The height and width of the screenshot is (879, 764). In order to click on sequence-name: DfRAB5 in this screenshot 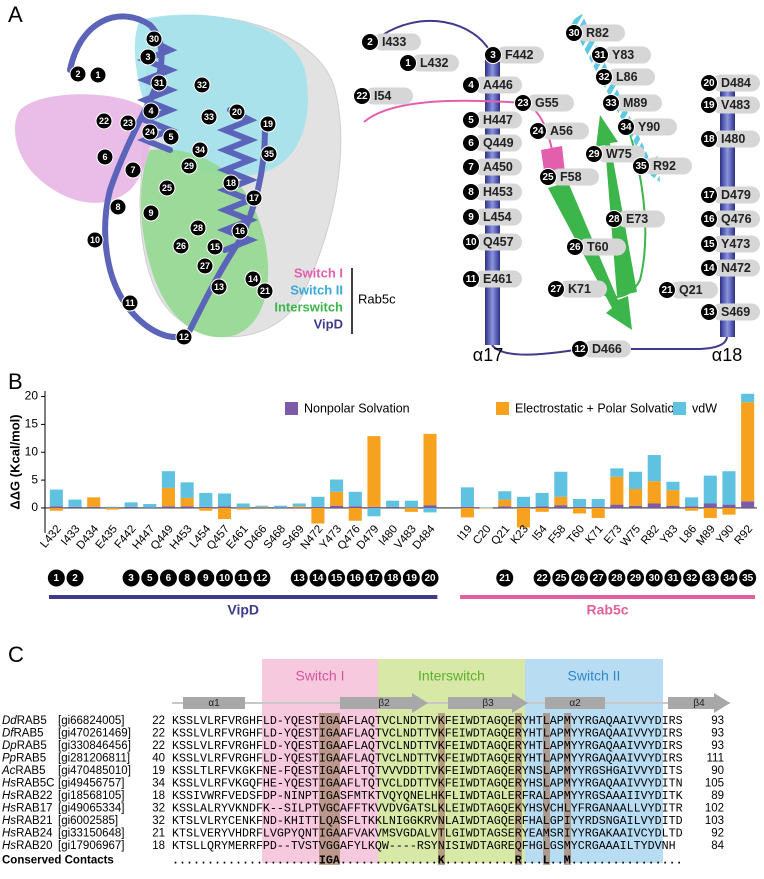, I will do `click(23, 734)`.